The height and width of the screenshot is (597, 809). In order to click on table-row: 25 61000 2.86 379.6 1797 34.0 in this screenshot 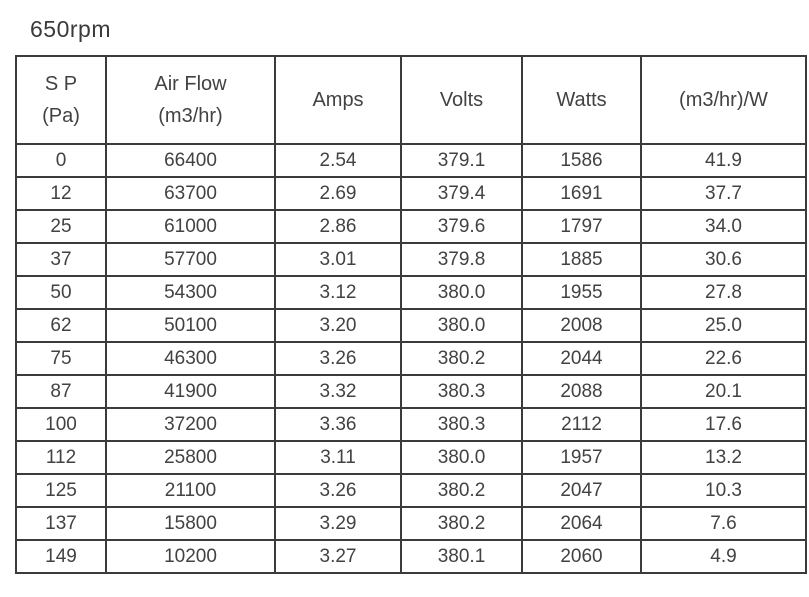, I will do `click(411, 226)`.